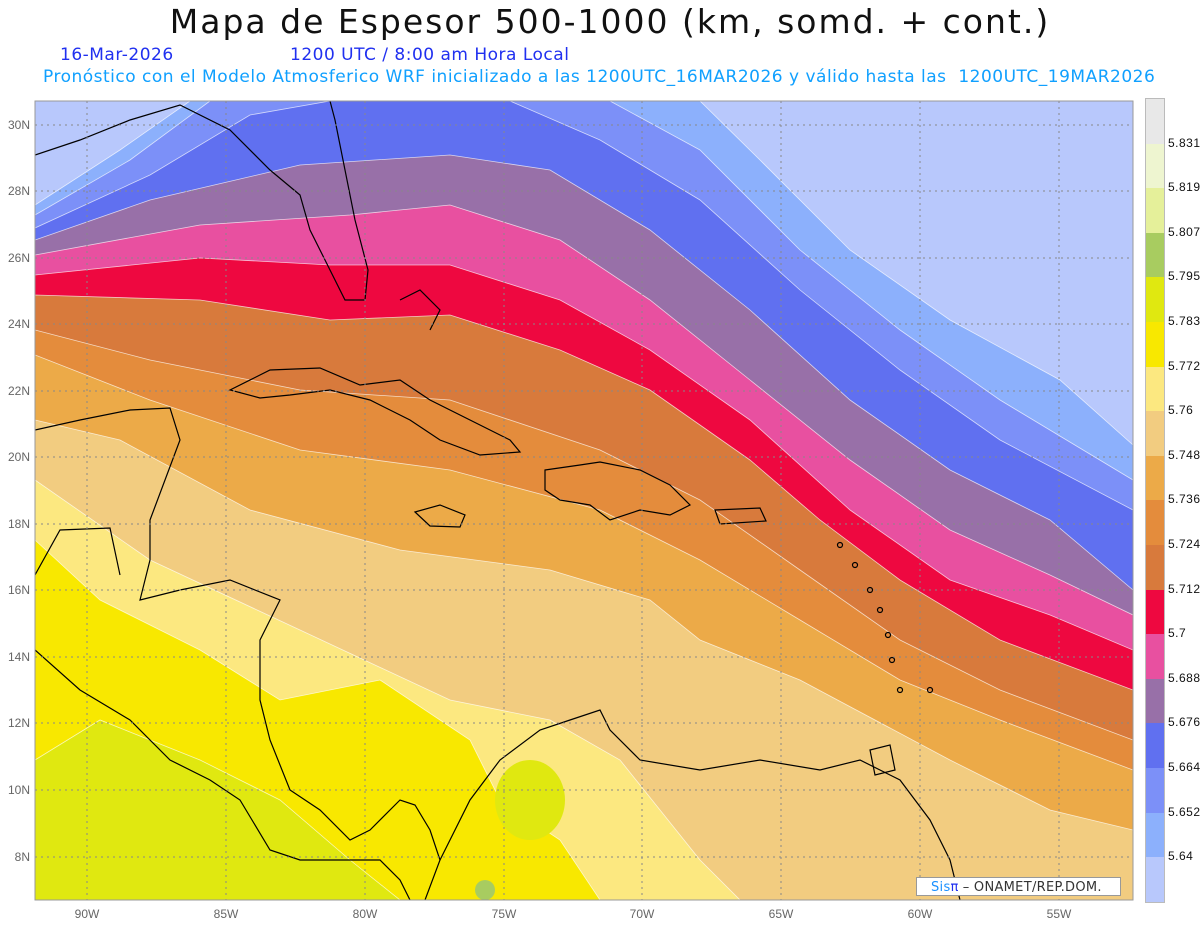 The height and width of the screenshot is (927, 1200). I want to click on colorbar-label: 5.736, so click(1184, 499).